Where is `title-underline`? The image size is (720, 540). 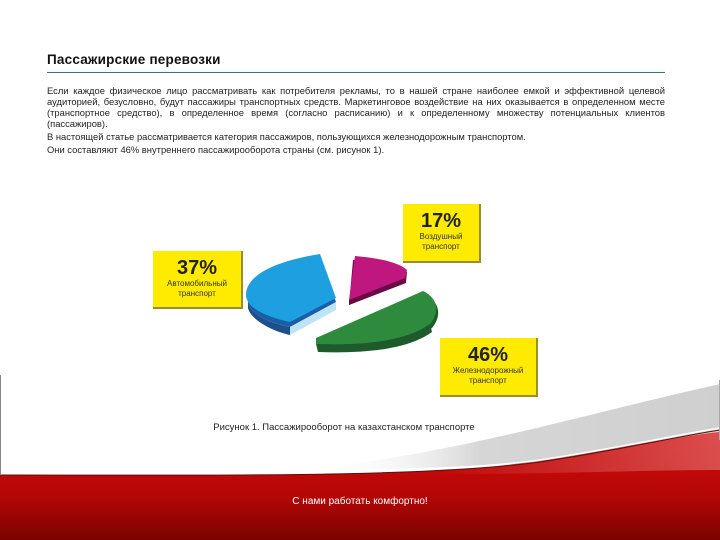 title-underline is located at coordinates (356, 72).